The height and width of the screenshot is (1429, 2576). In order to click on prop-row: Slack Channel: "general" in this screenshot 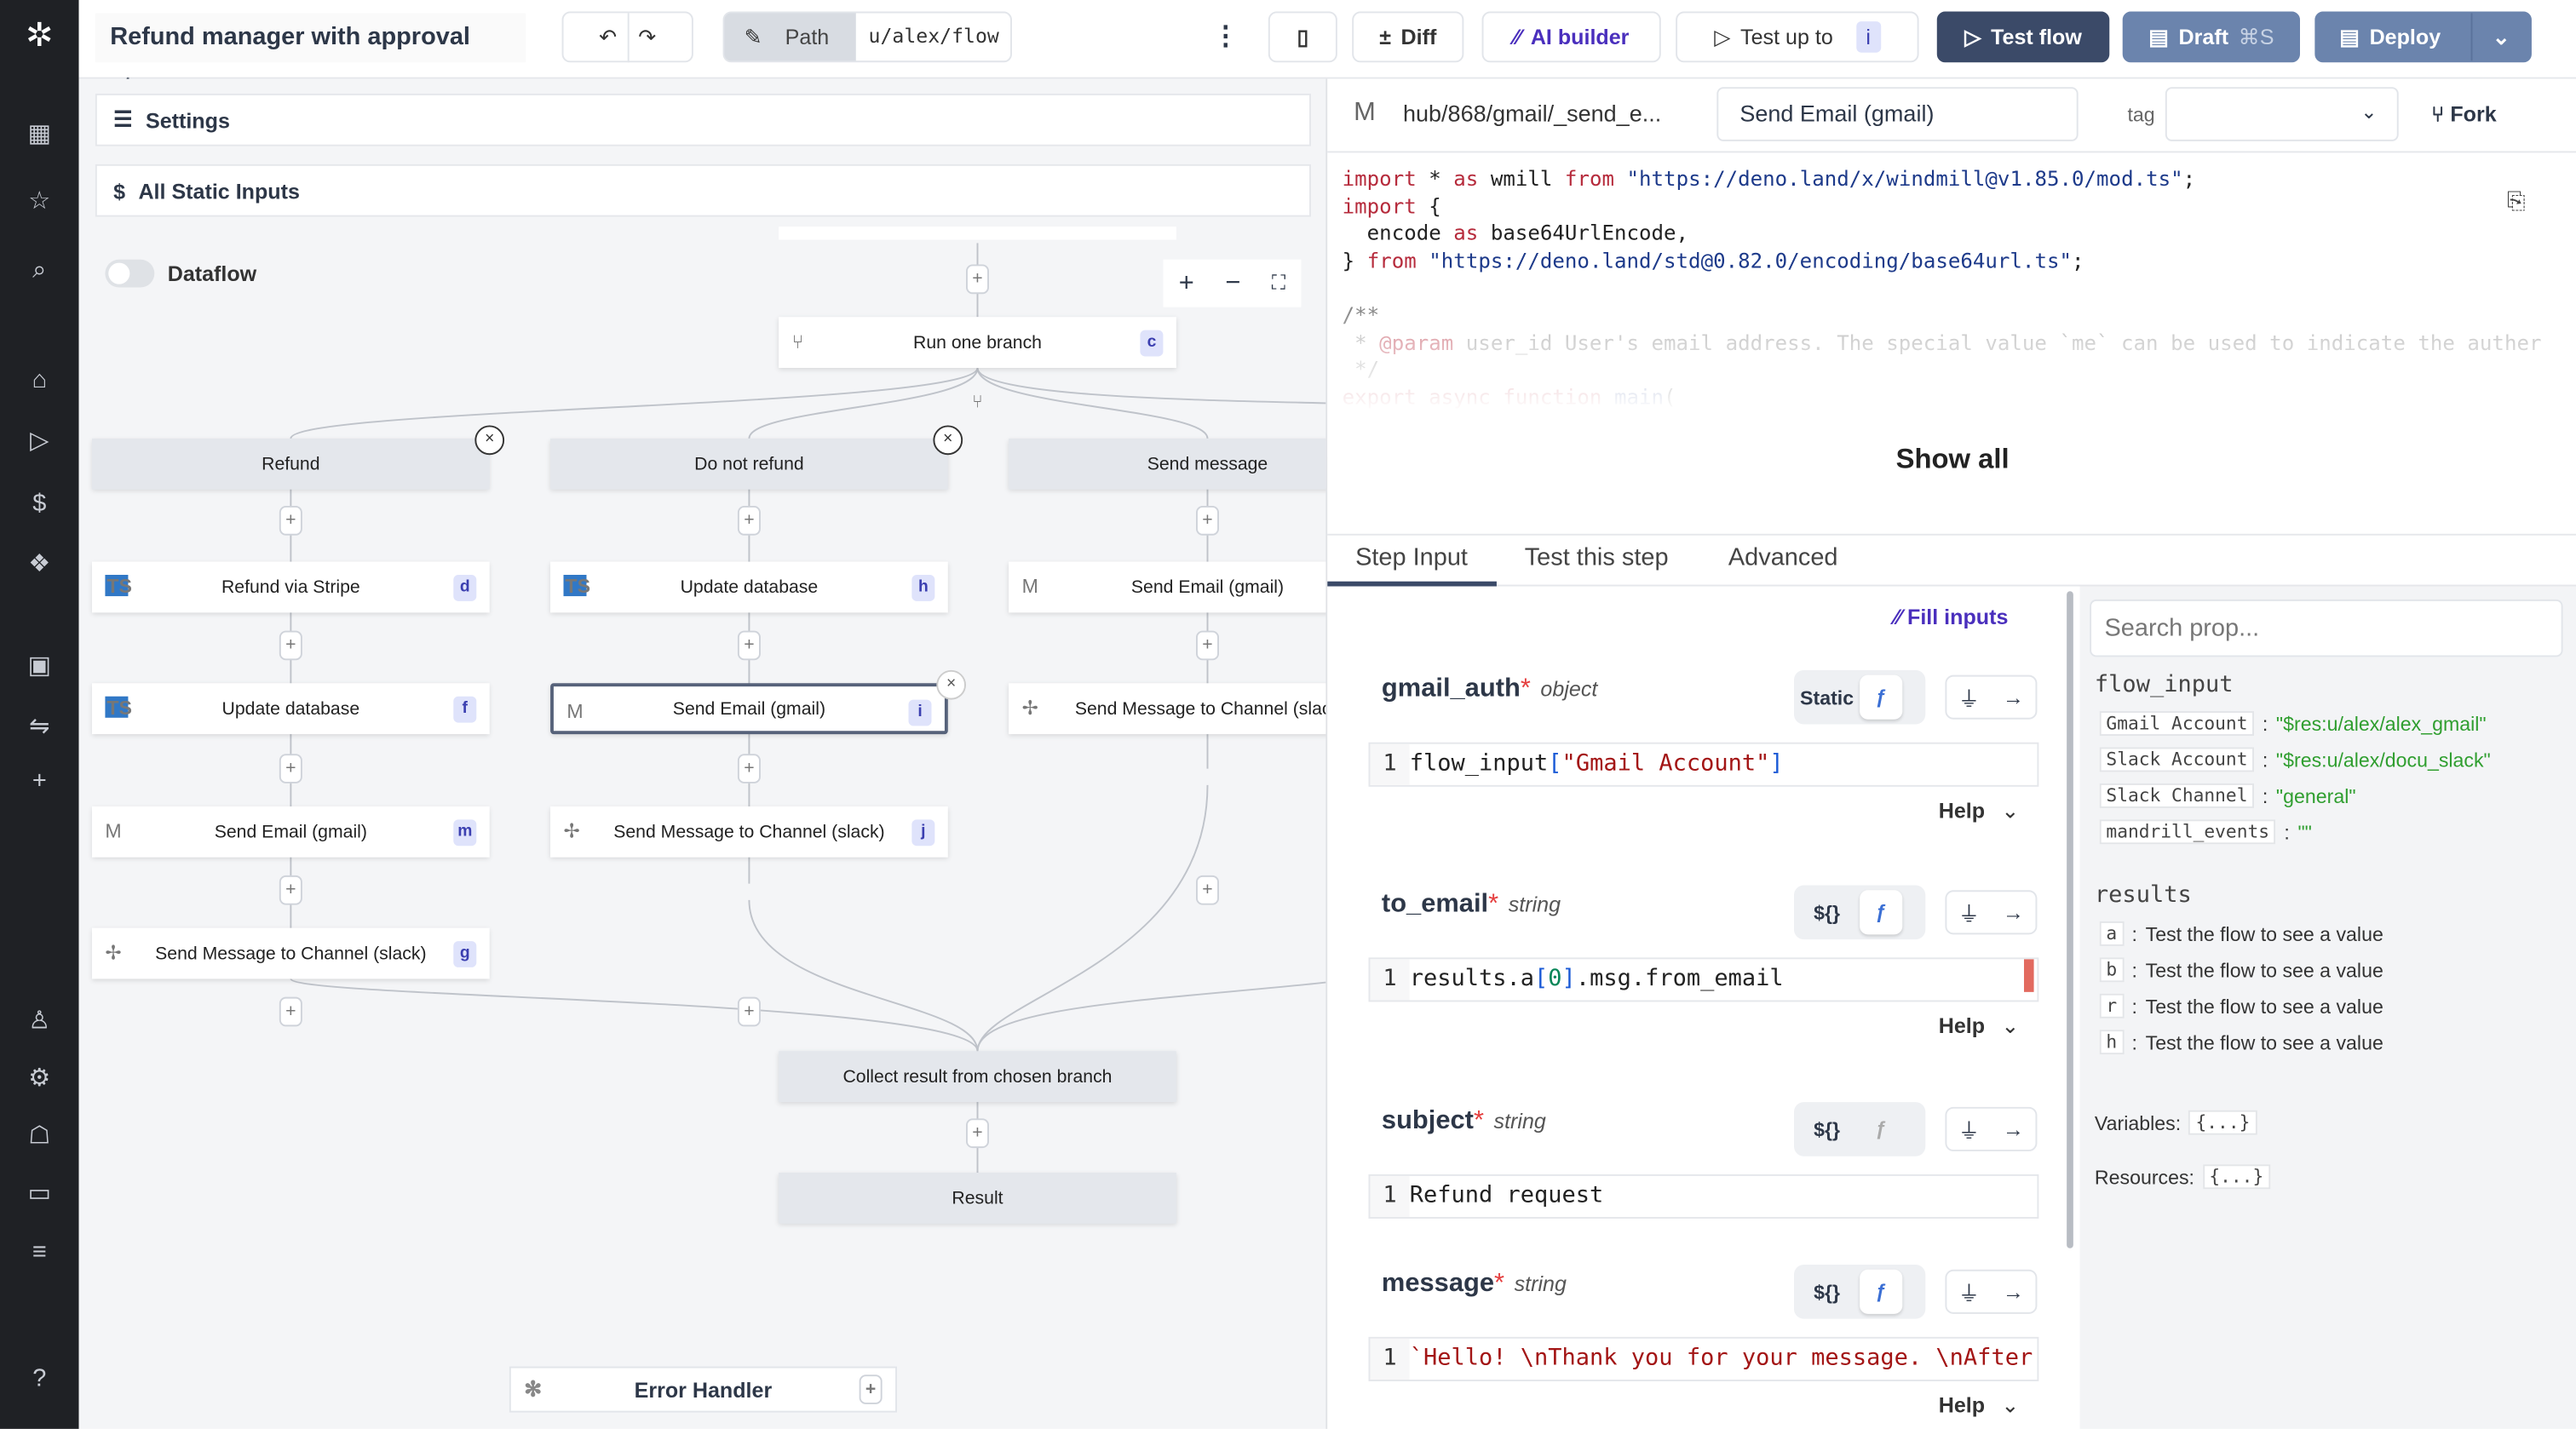, I will do `click(2228, 795)`.